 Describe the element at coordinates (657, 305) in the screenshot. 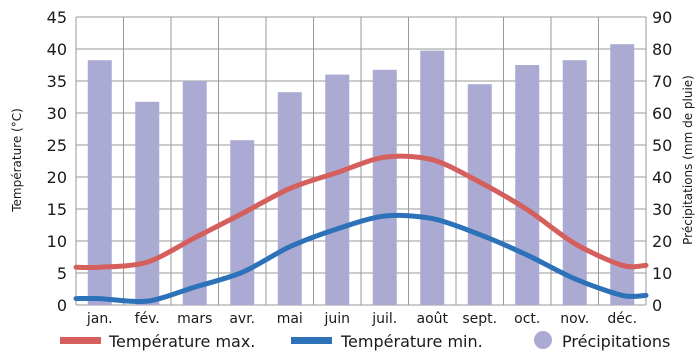

I see `right-tick-label: 0` at that location.